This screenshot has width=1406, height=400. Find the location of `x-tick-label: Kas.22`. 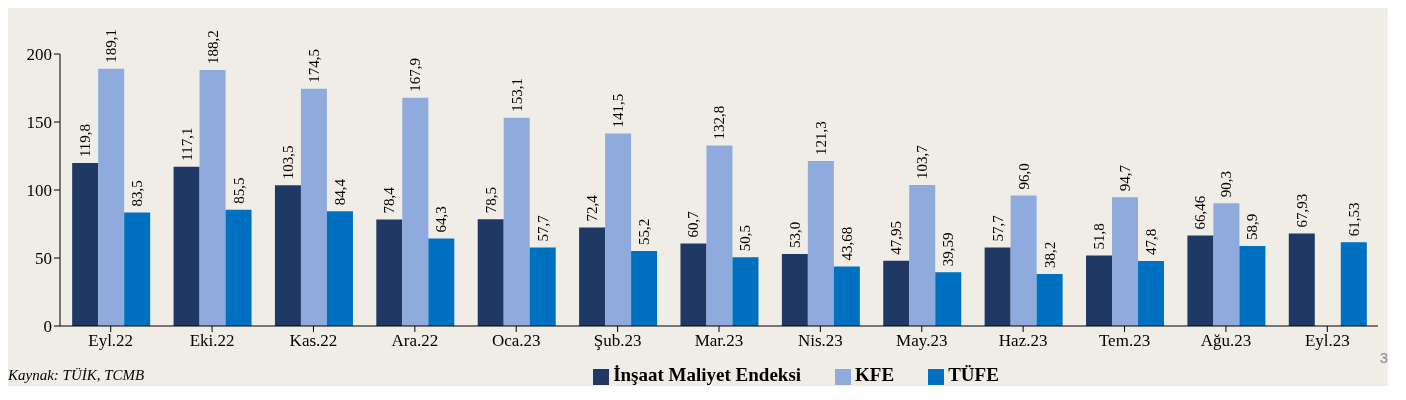

x-tick-label: Kas.22 is located at coordinates (313, 341).